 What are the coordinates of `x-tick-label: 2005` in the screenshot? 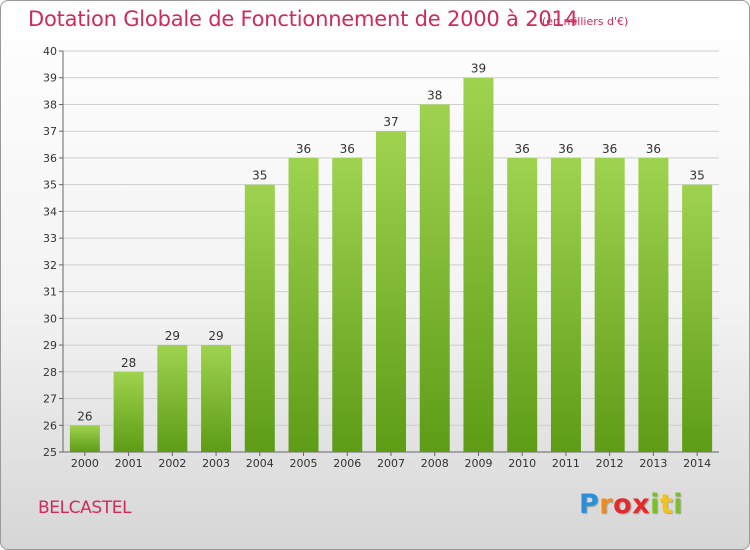 It's located at (304, 463).